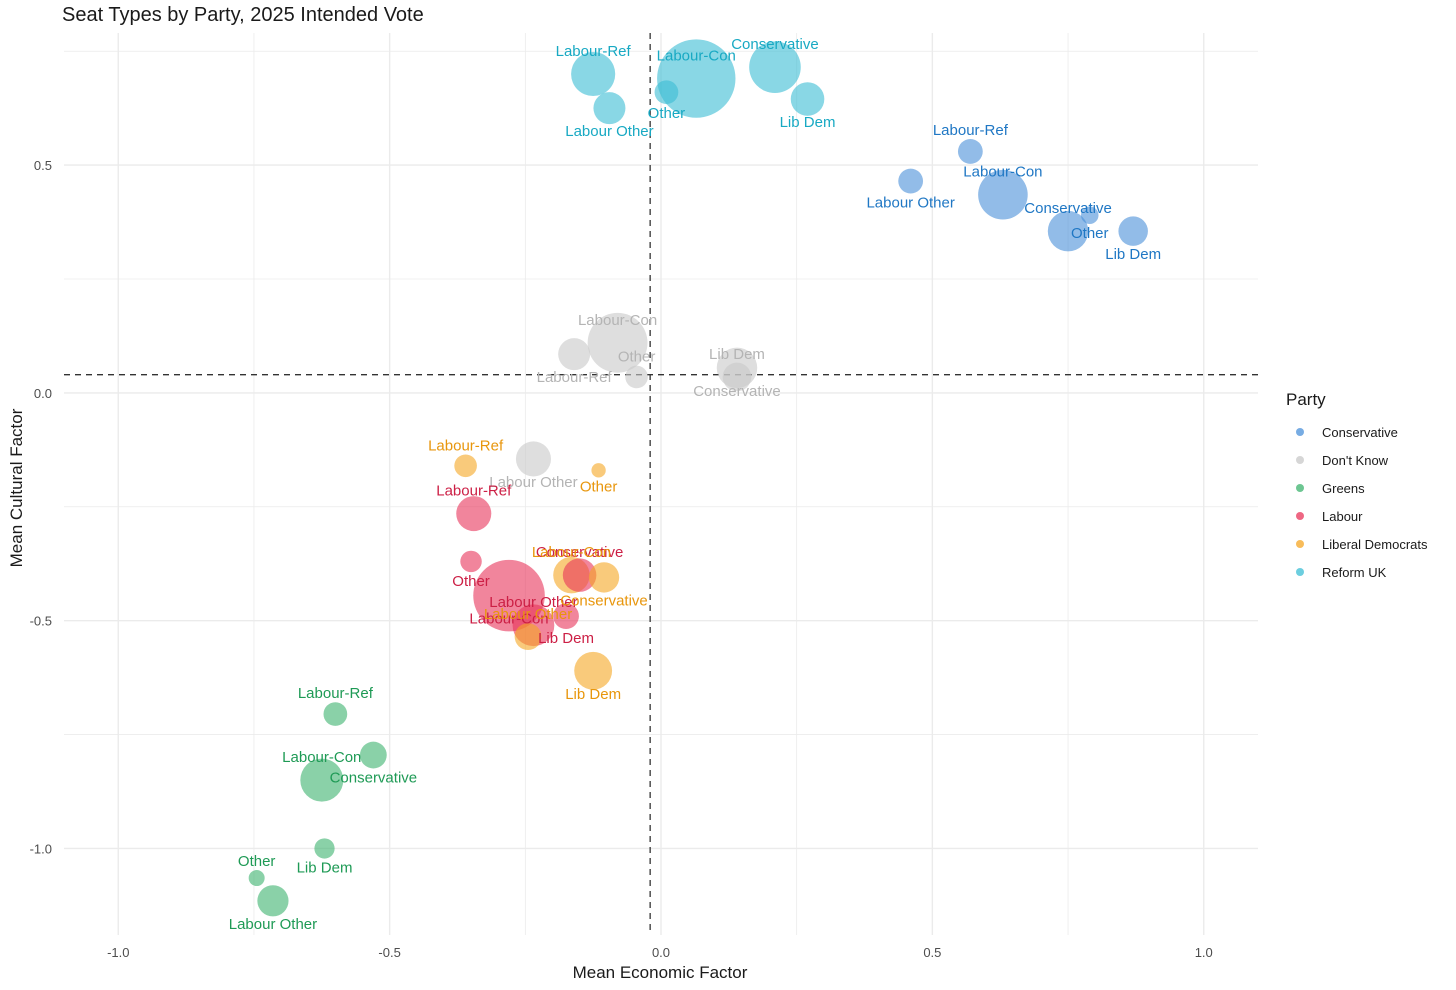 The height and width of the screenshot is (990, 1456). Describe the element at coordinates (660, 972) in the screenshot. I see `x-axis-title: Mean Economic Factor` at that location.